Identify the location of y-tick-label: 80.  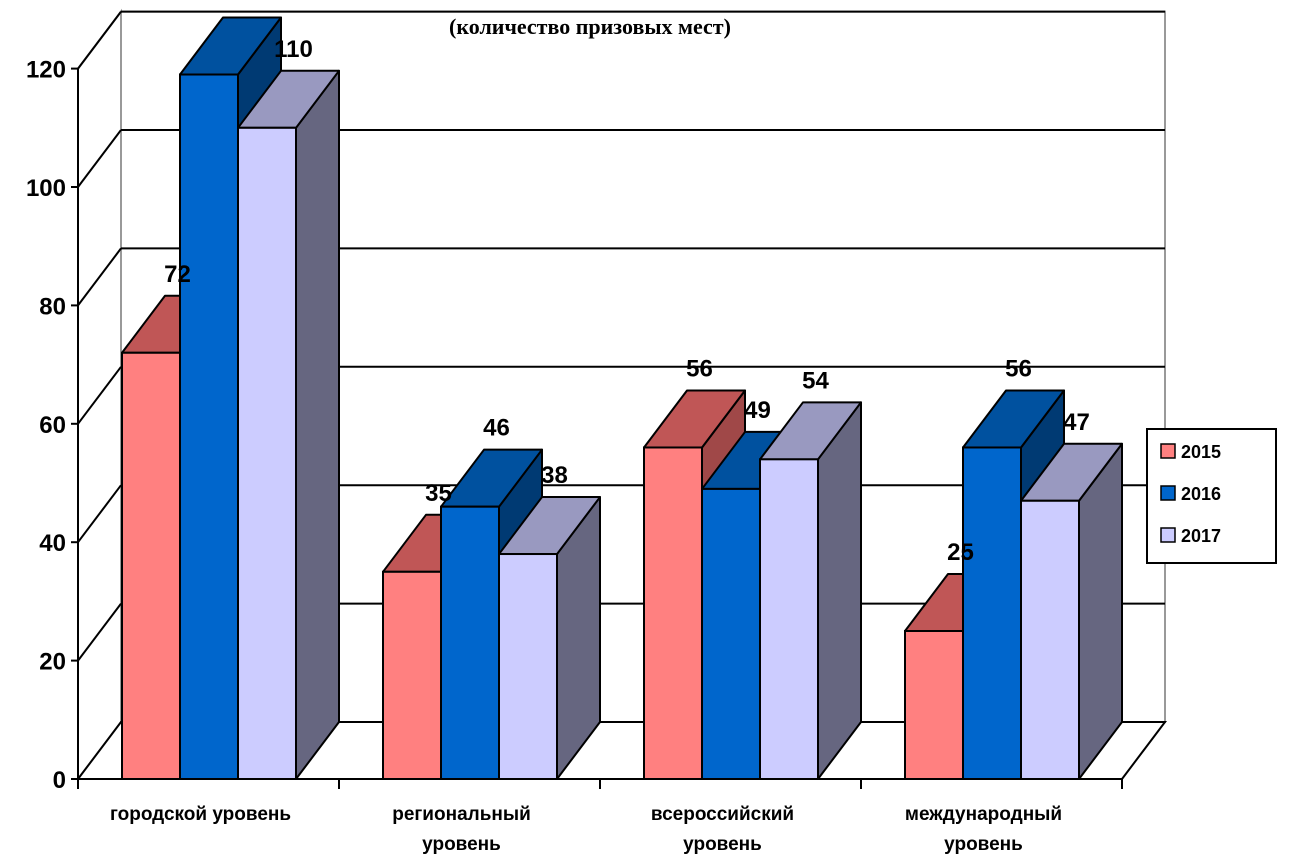
(52, 306).